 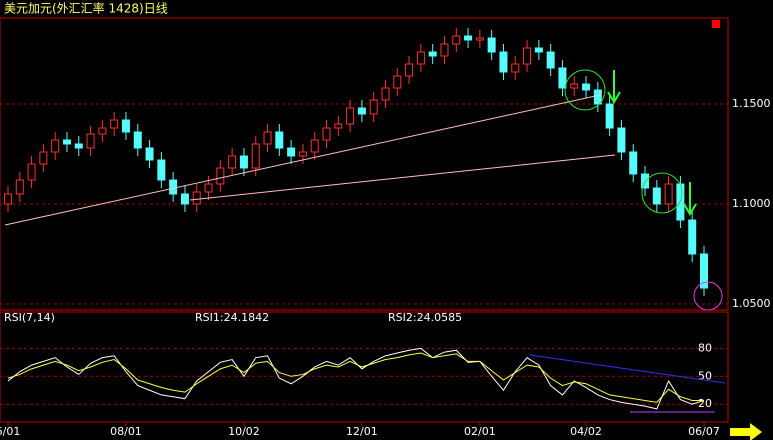 I want to click on x-tick-label: 04/02, so click(x=586, y=431).